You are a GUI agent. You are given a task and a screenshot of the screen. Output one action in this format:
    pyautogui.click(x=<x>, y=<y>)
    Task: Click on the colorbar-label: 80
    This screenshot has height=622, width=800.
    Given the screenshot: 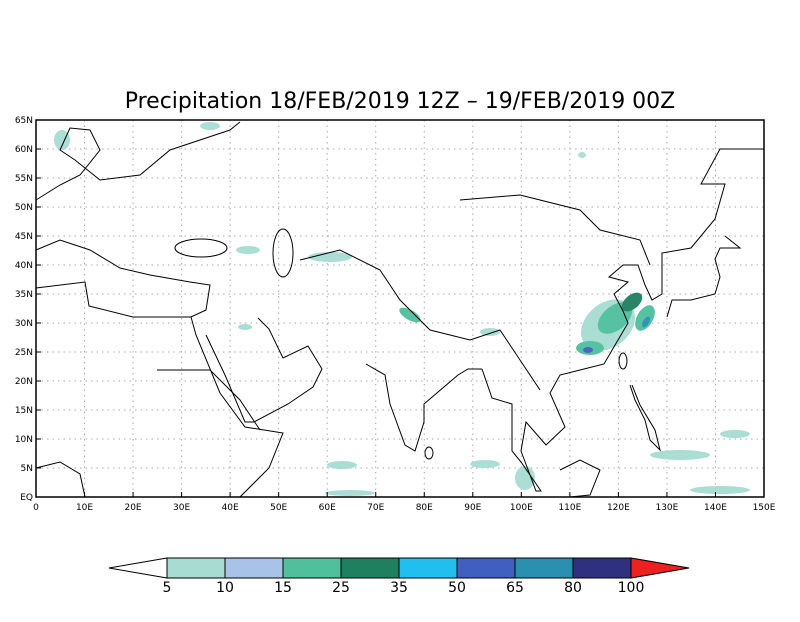 What is the action you would take?
    pyautogui.click(x=573, y=588)
    